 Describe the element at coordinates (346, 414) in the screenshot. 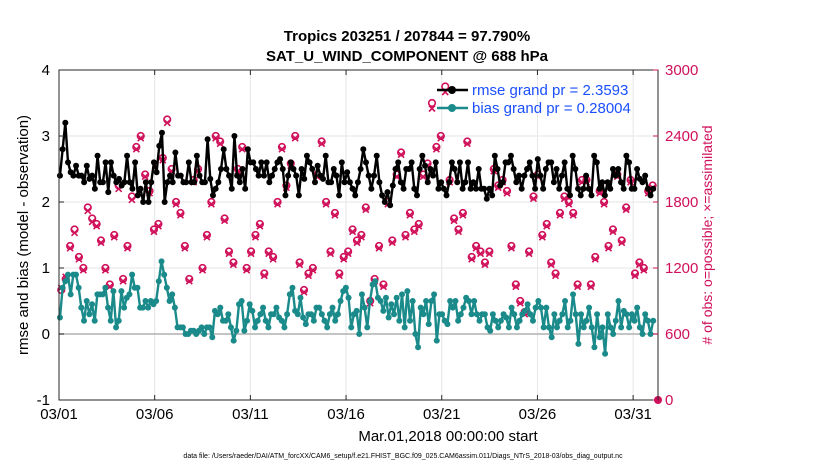

I see `x-tick-label: 03/16` at that location.